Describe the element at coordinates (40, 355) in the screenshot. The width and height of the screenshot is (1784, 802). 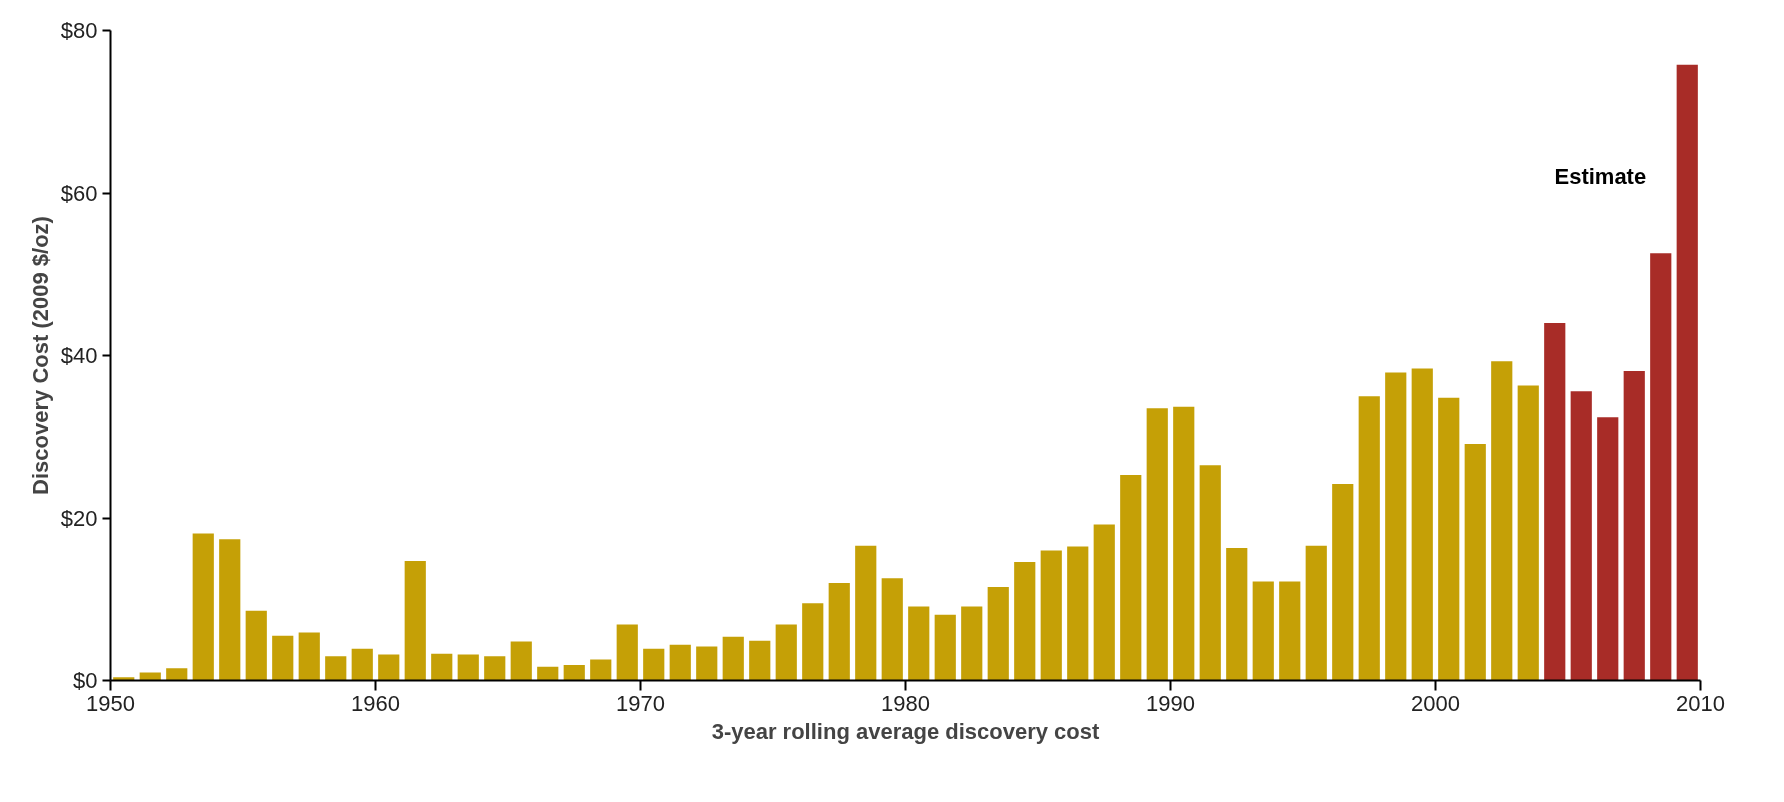
I see `y-axis-title: Discovery Cost (2009 $/oz)` at that location.